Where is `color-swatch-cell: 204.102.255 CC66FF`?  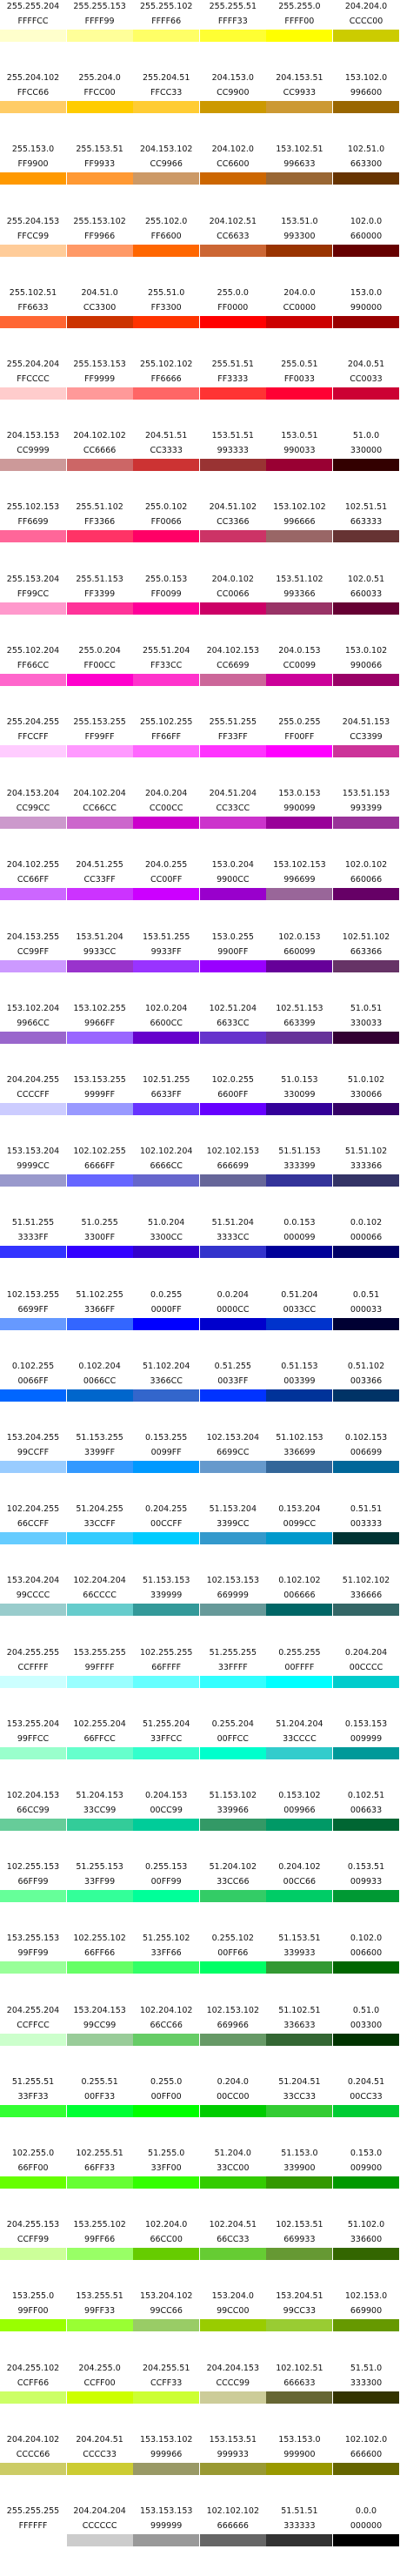 color-swatch-cell: 204.102.255 CC66FF is located at coordinates (33, 879).